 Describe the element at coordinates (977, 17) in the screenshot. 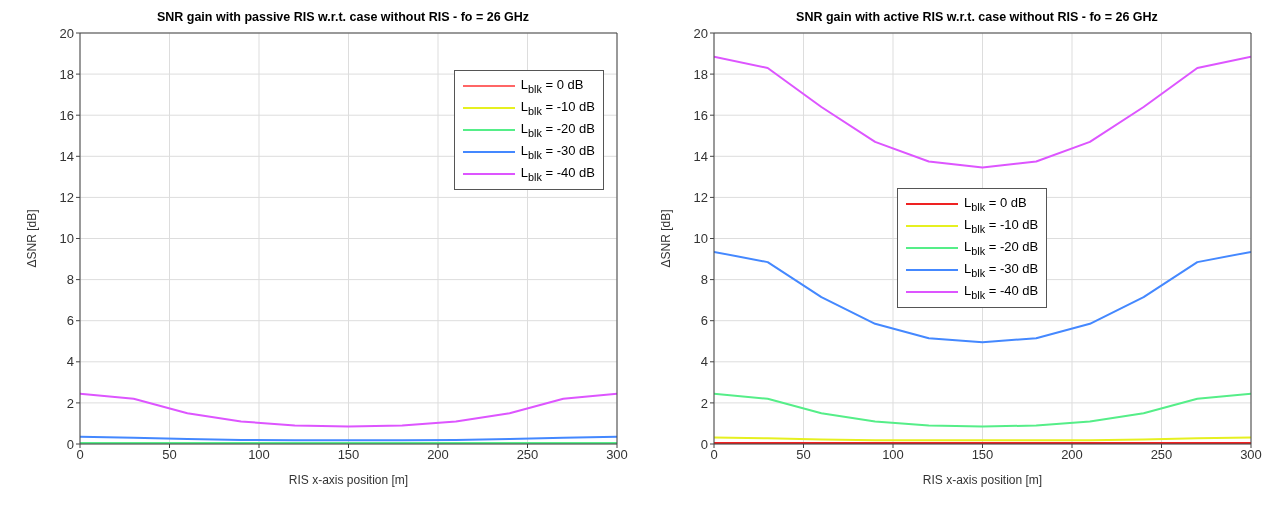

I see `chart-title: SNR gain with active RIS w.r.t. case without RIS - fo = 26 GHz` at that location.